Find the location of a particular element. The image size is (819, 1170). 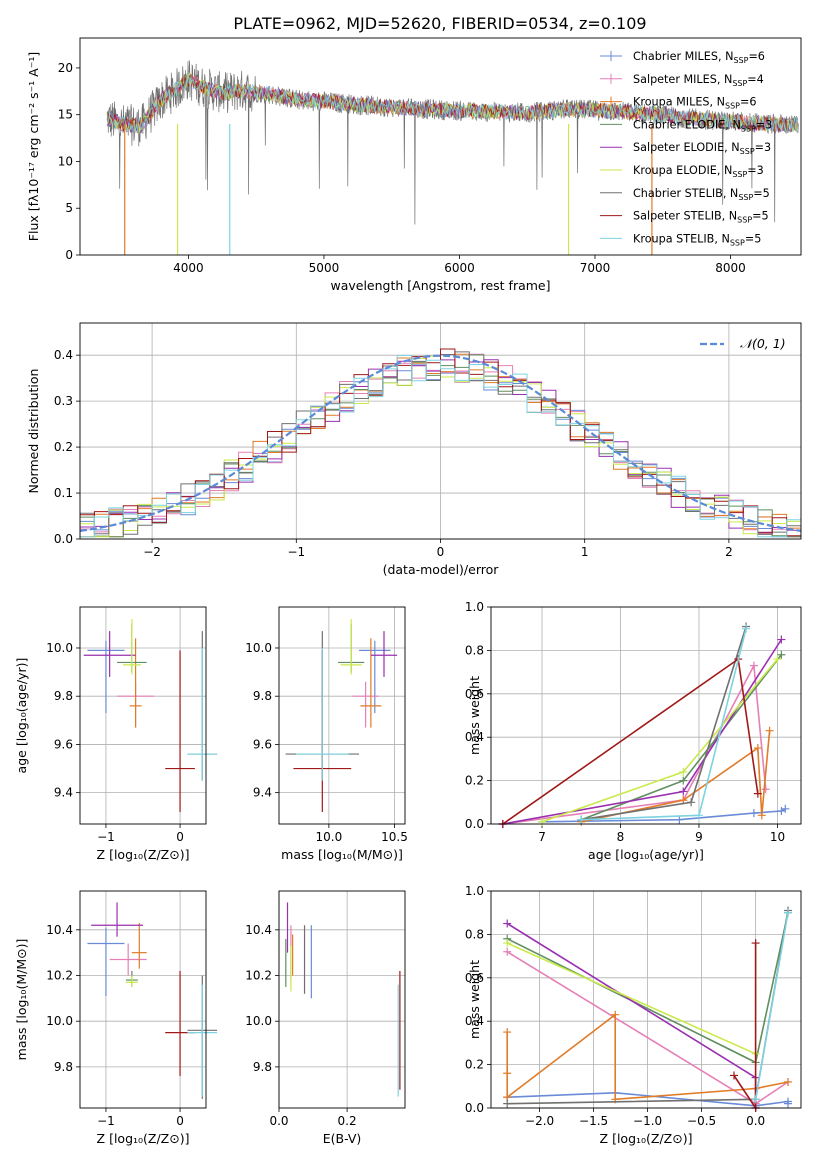

normal-distribution-curve is located at coordinates (440, 443).